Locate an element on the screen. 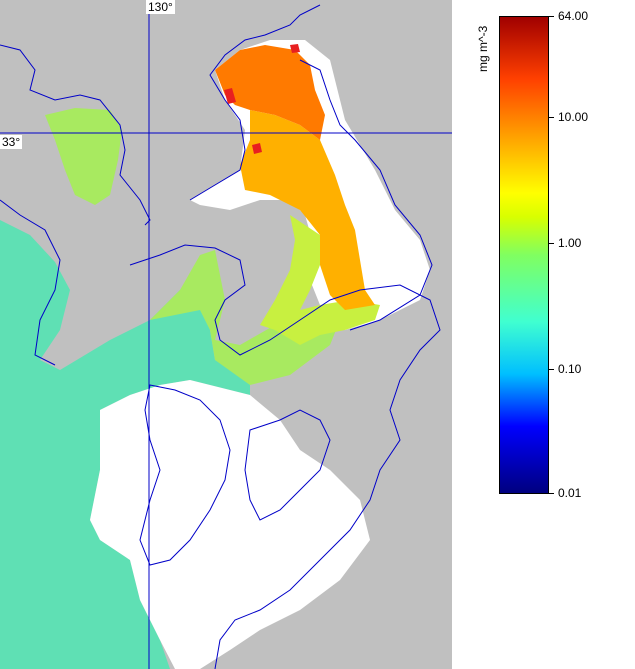  water-inner-sea is located at coordinates (320, 280).